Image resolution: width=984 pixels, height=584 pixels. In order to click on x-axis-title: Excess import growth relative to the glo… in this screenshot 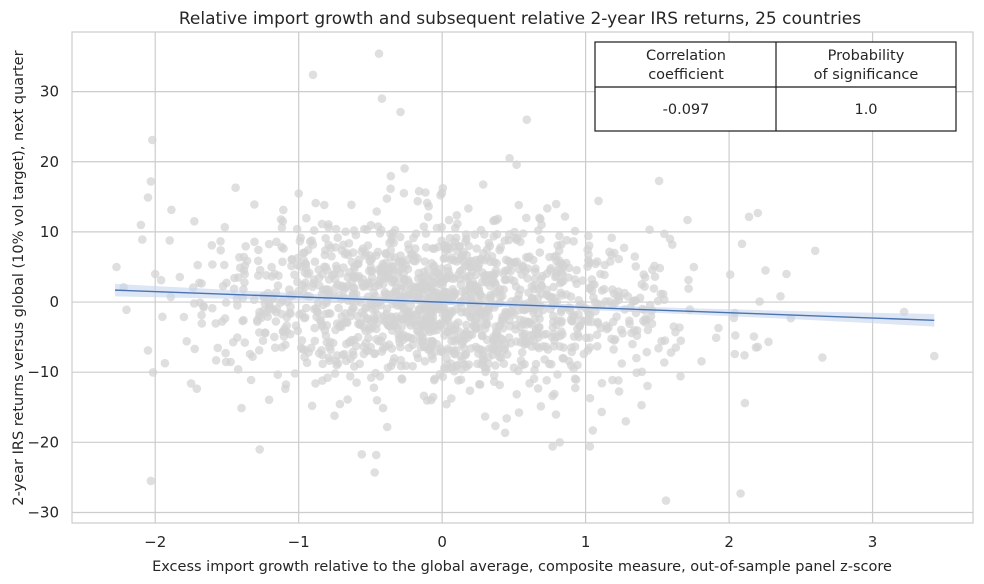, I will do `click(522, 567)`.